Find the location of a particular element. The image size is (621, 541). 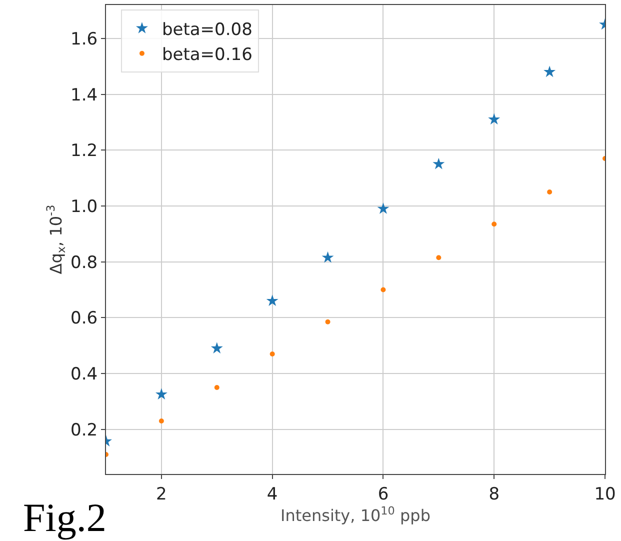

legend-label: beta=0.08 is located at coordinates (207, 30).